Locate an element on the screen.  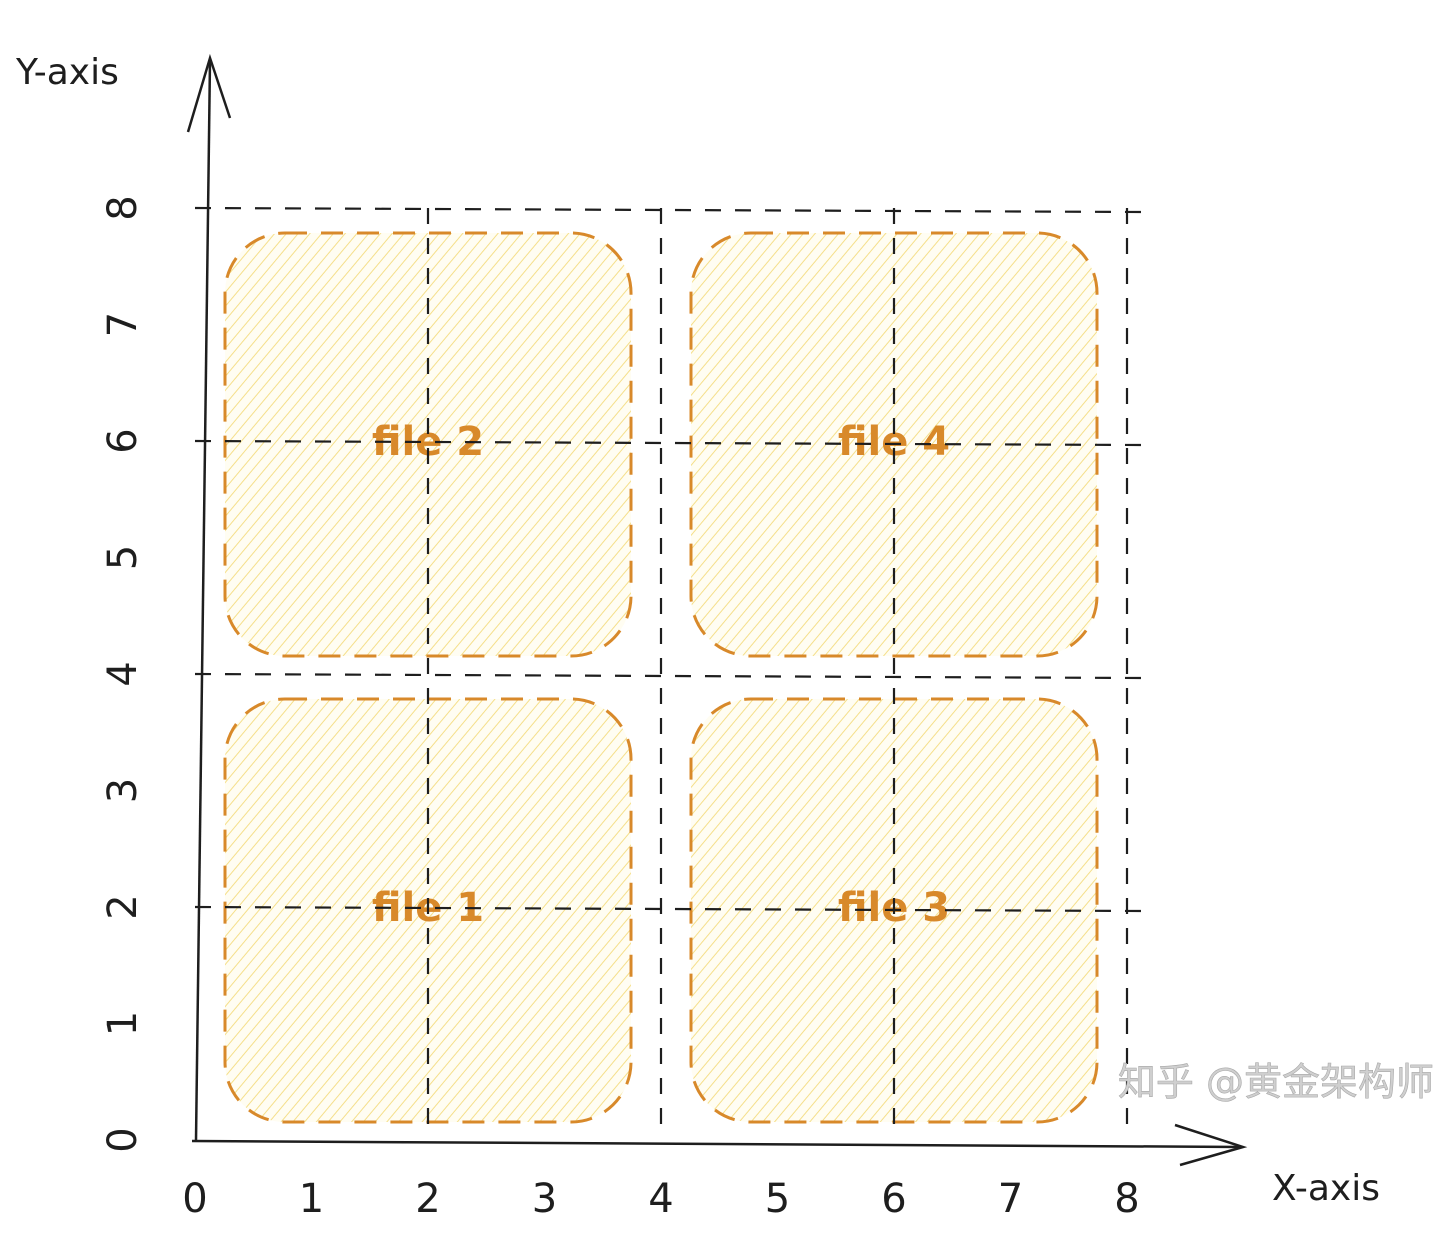
x-tick-label: 5 is located at coordinates (777, 1199).